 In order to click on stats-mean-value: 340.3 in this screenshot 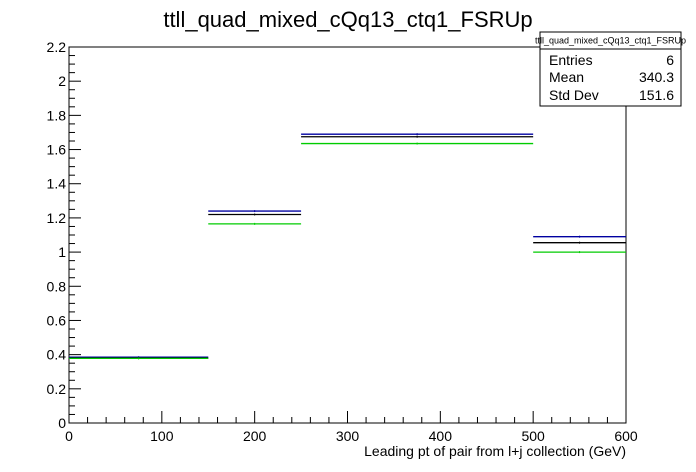, I will do `click(656, 77)`.